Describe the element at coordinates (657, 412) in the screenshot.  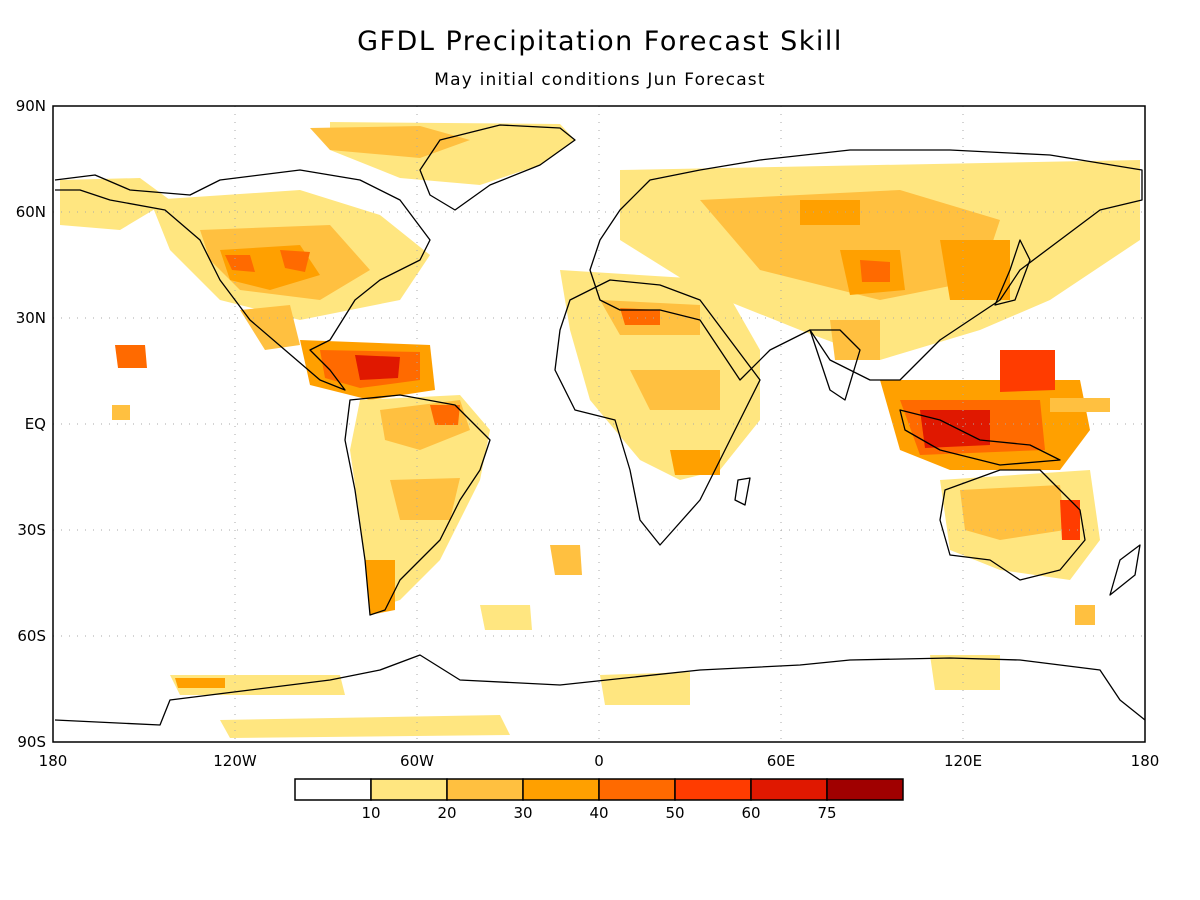
I see `coast-africa` at that location.